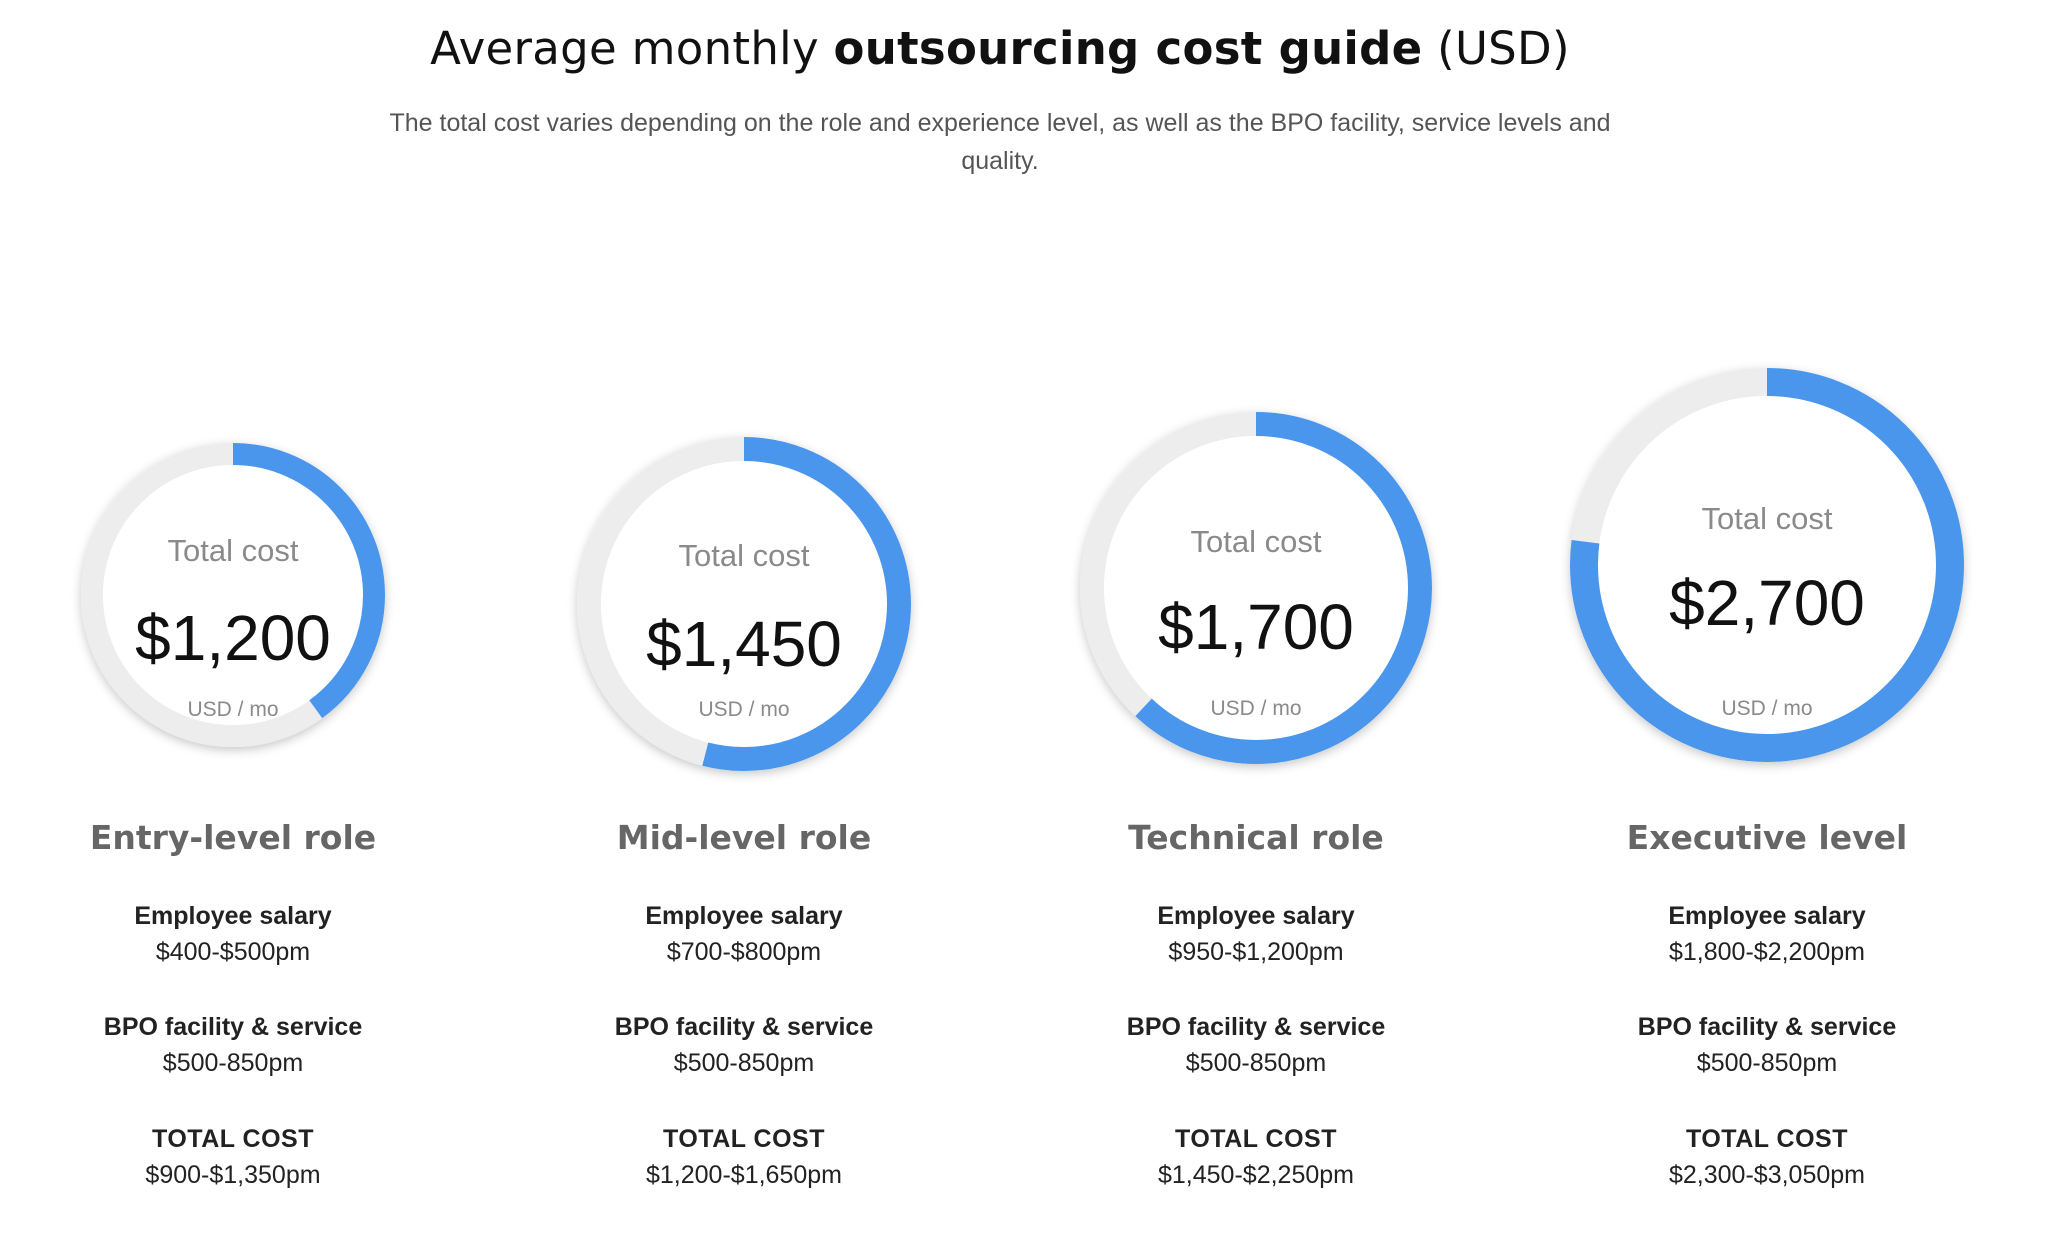 The height and width of the screenshot is (1256, 2048). What do you see at coordinates (1128, 48) in the screenshot?
I see `page-title-bold: outsourcing cost guide` at bounding box center [1128, 48].